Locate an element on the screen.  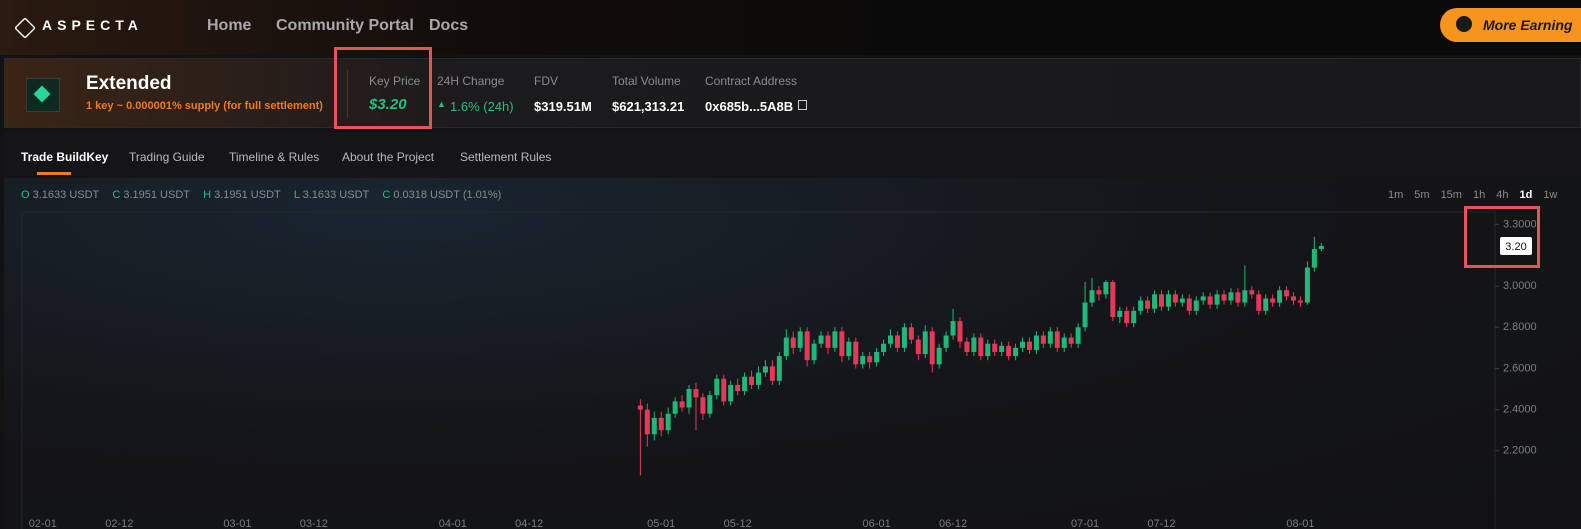
token-name: Extended is located at coordinates (129, 83).